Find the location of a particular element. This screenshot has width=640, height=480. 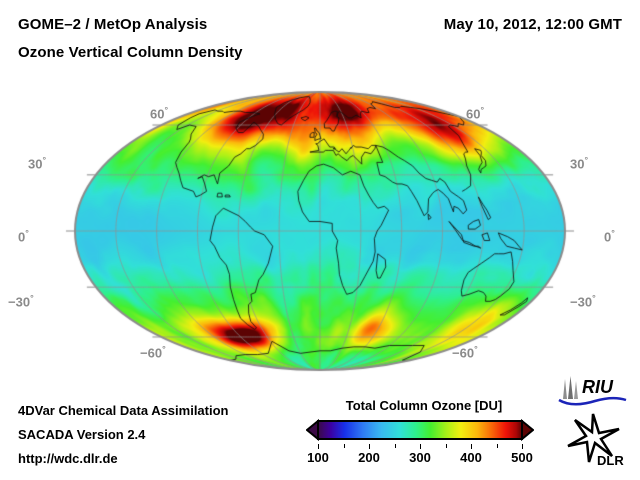

latitude-label-right: 0° is located at coordinates (609, 236).